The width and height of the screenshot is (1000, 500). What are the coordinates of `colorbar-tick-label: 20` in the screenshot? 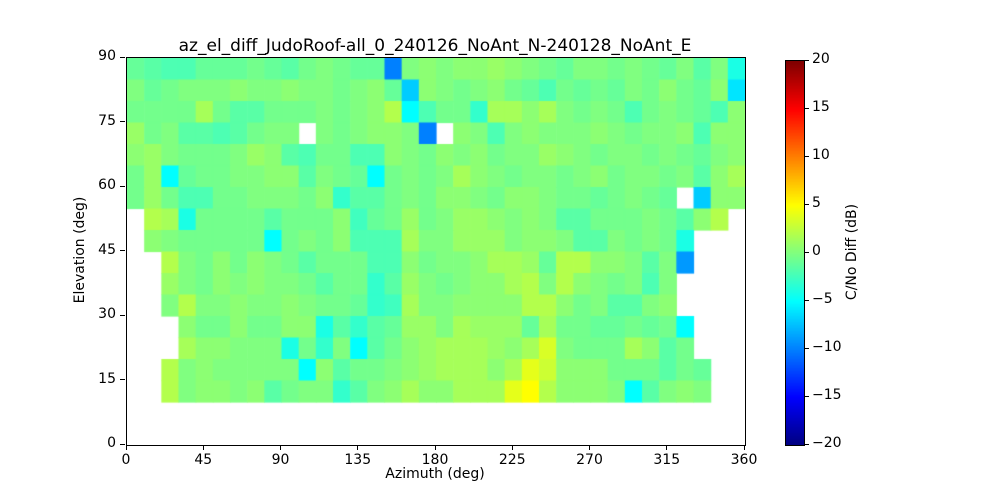 It's located at (821, 59).